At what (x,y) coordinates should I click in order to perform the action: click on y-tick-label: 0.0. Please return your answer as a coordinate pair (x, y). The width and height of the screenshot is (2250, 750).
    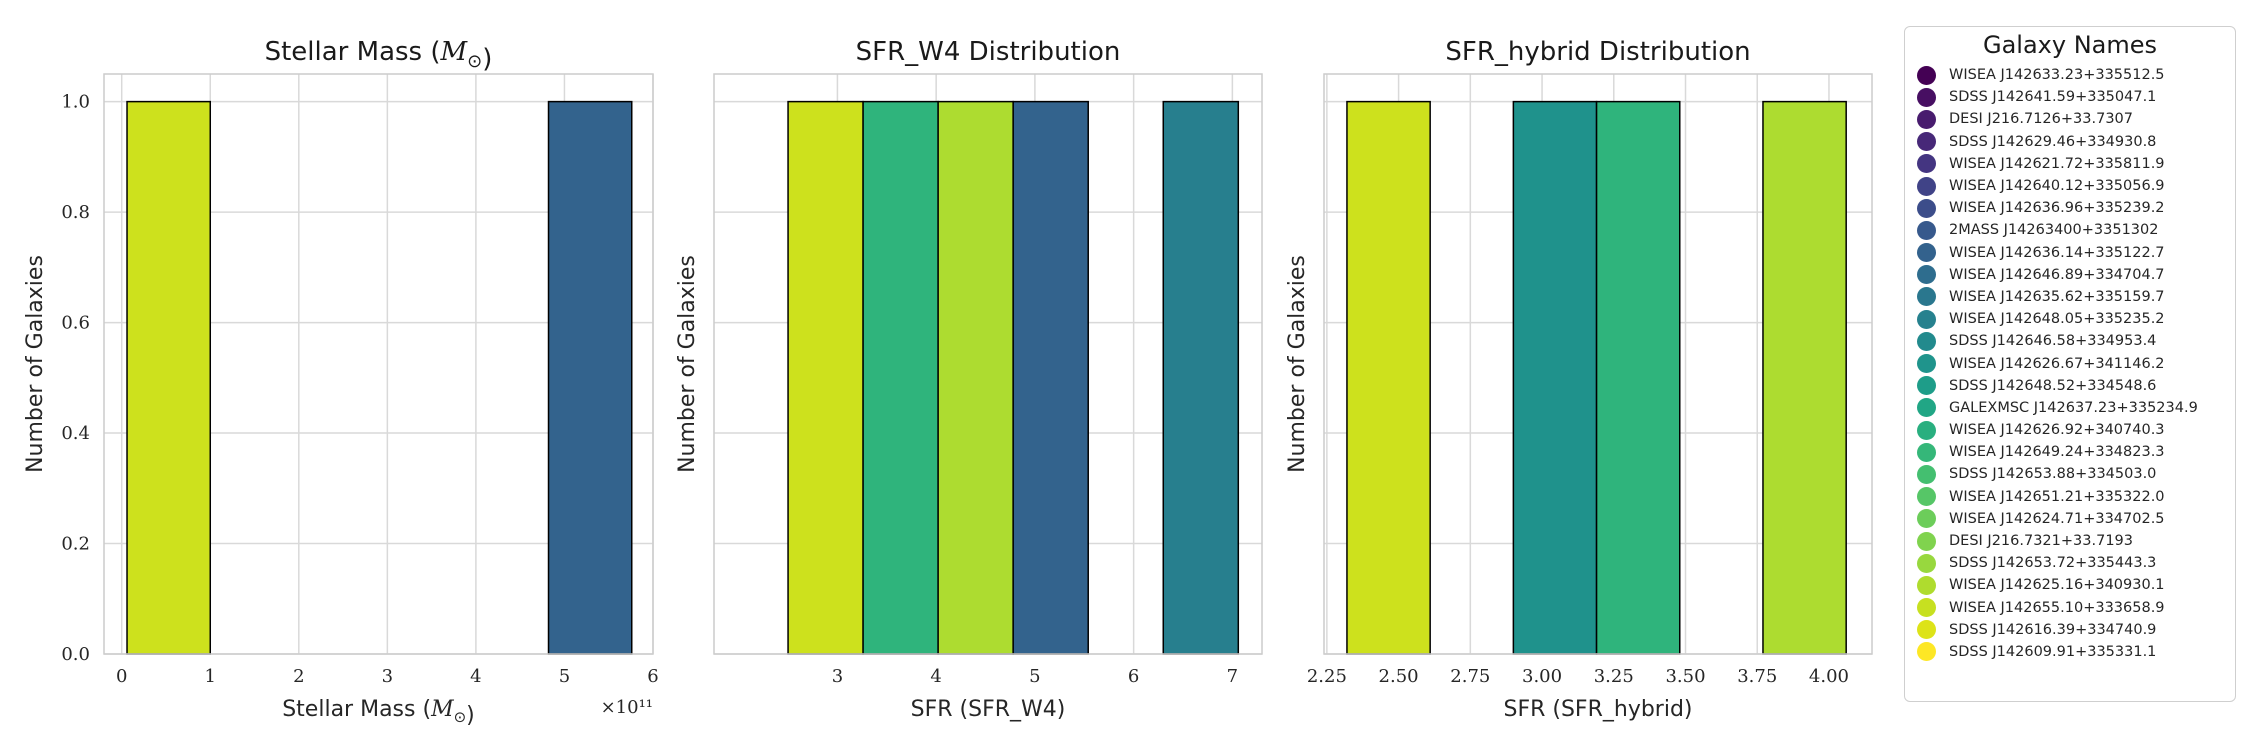
    Looking at the image, I should click on (75, 654).